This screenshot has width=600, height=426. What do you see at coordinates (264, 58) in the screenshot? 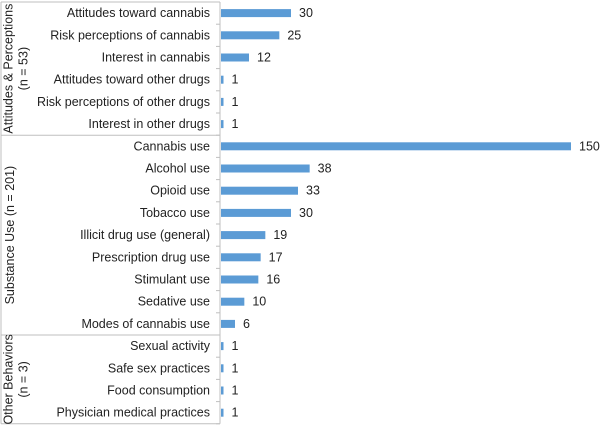
I see `value-label: 12` at bounding box center [264, 58].